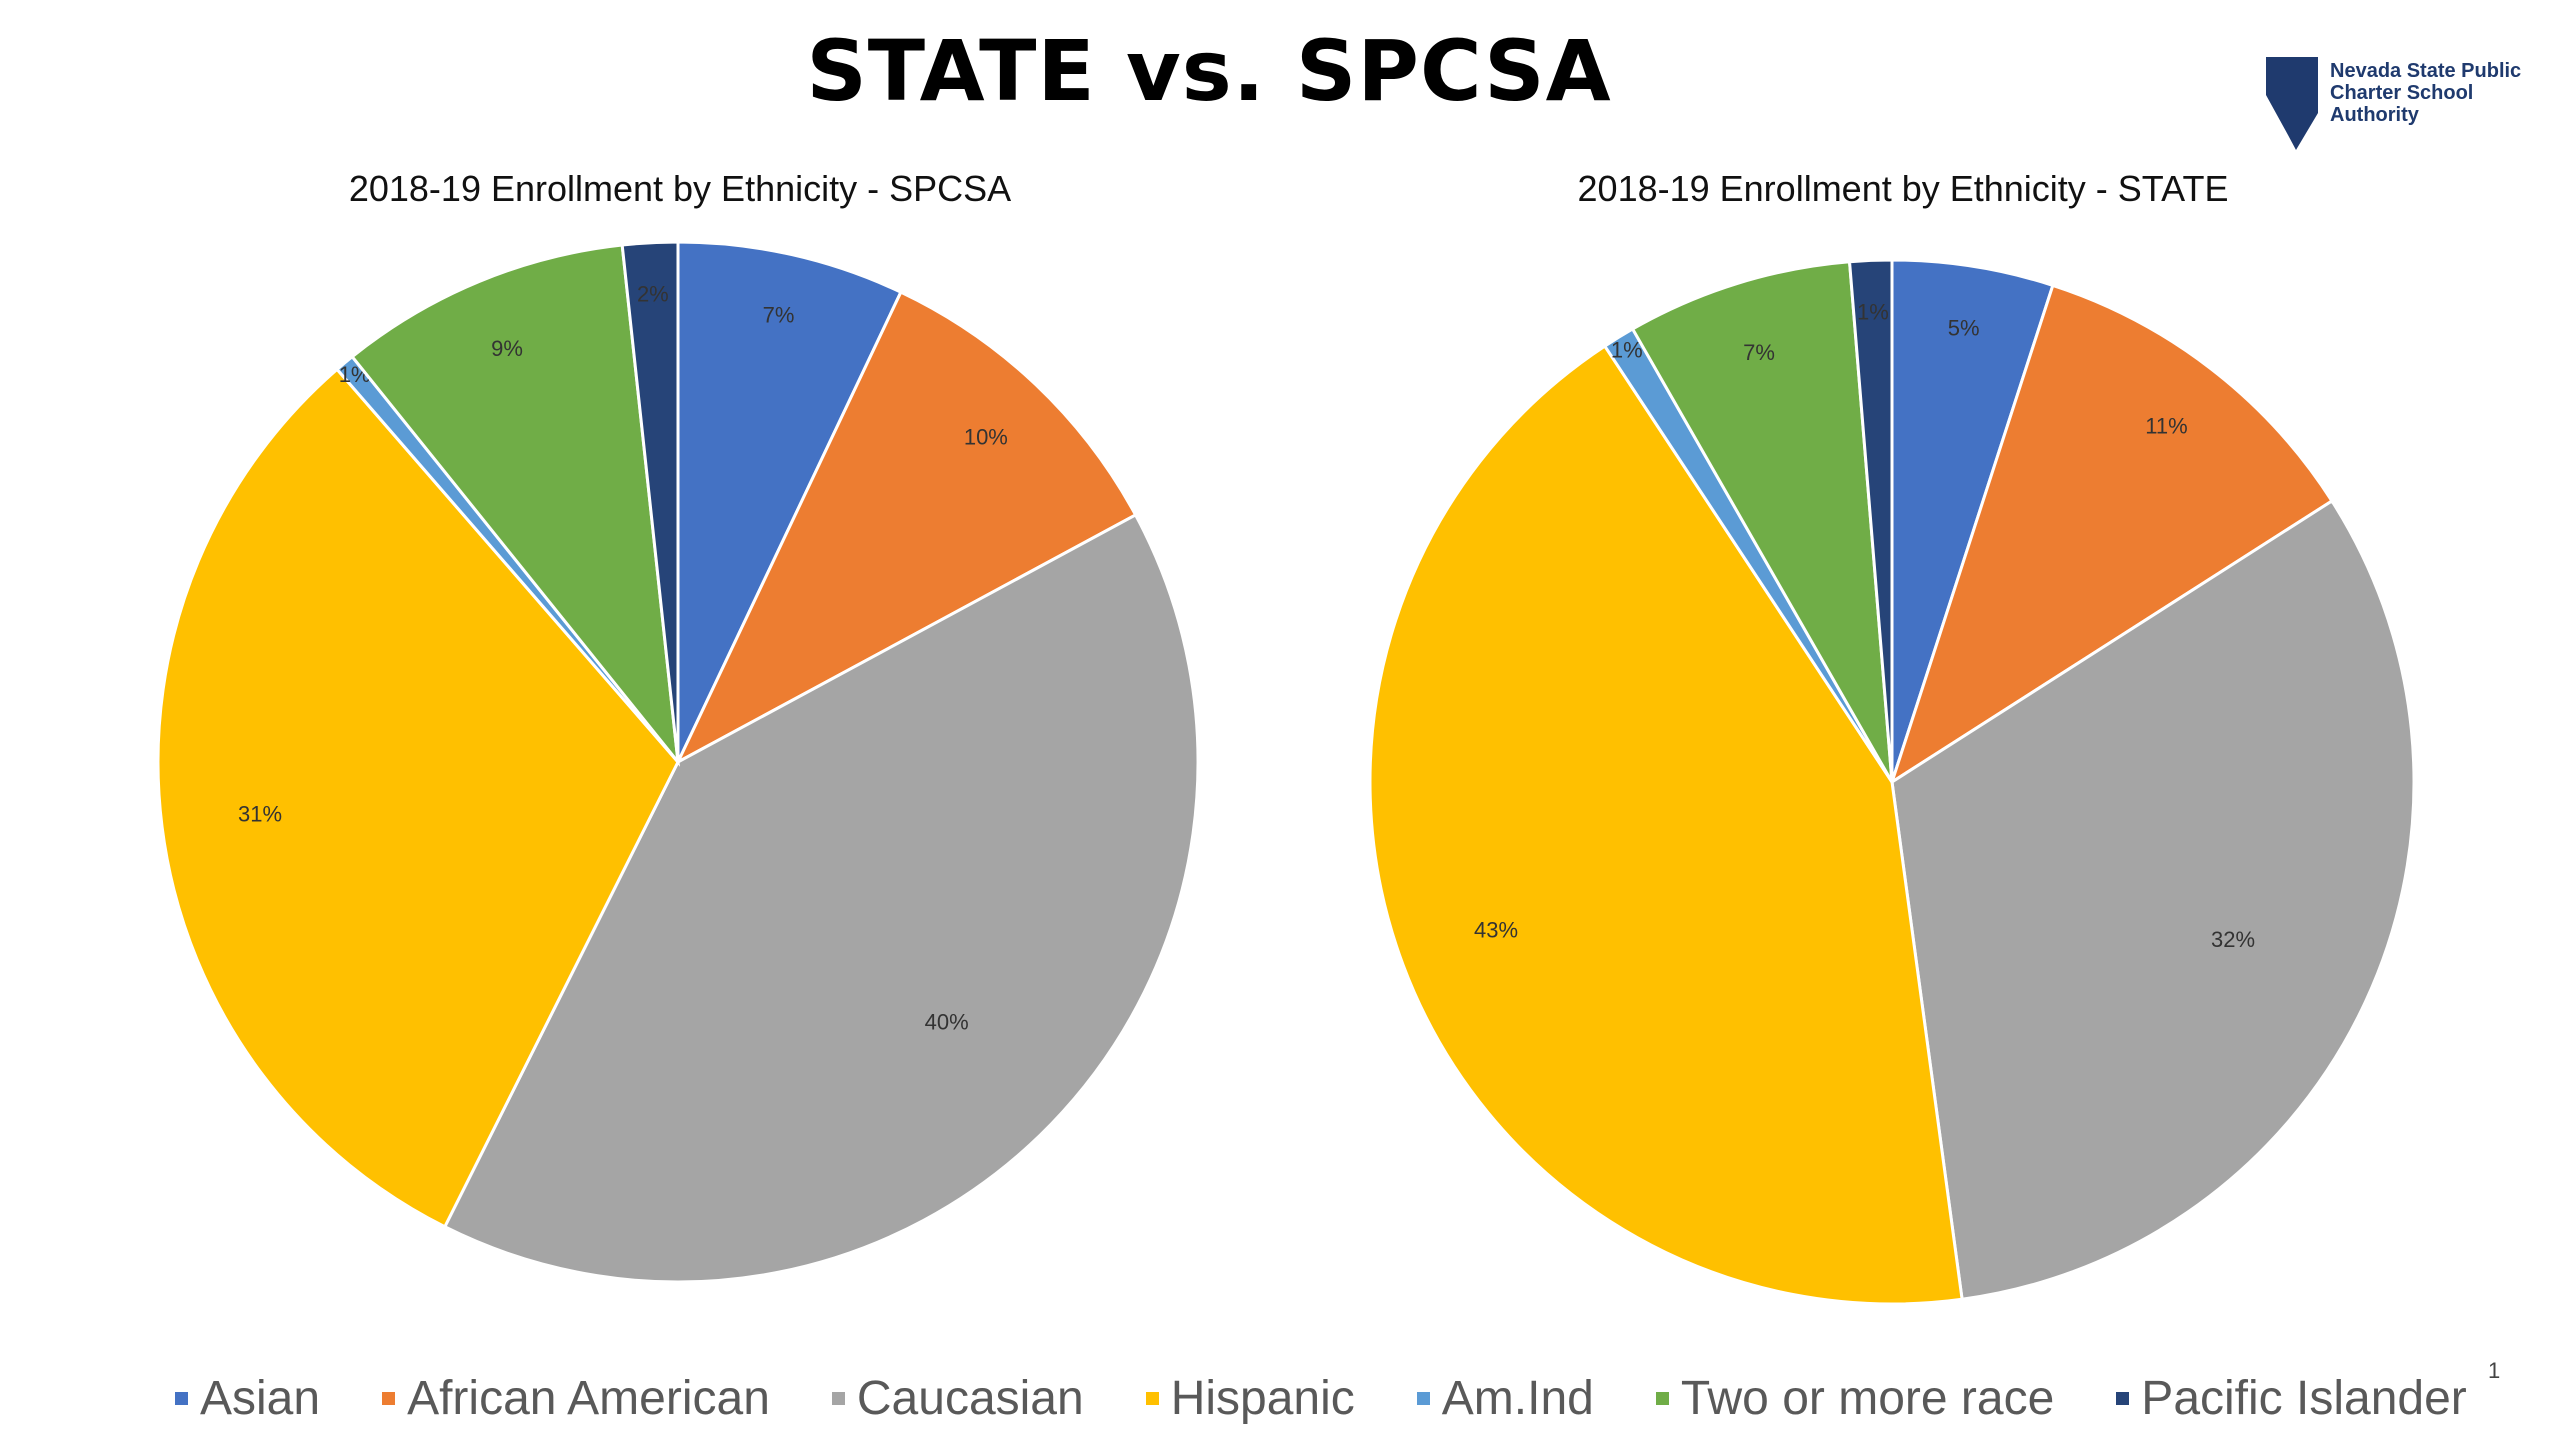  I want to click on legend-label: Am.Ind, so click(1517, 1398).